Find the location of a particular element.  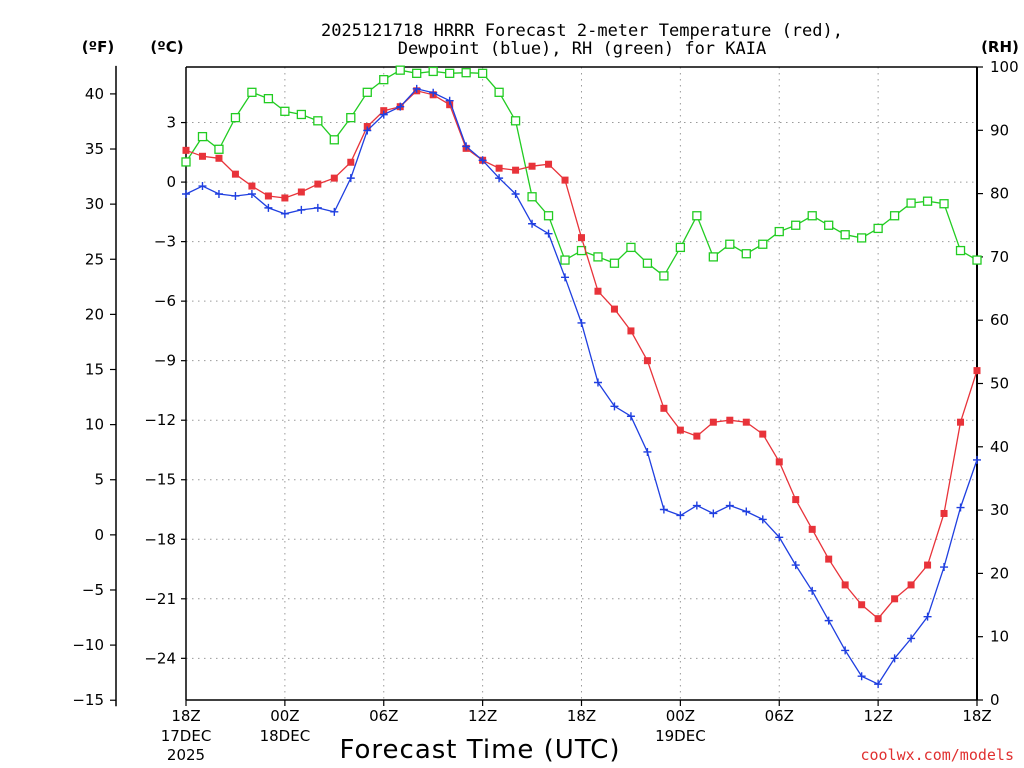

x-year-label: 2025 is located at coordinates (186, 755).